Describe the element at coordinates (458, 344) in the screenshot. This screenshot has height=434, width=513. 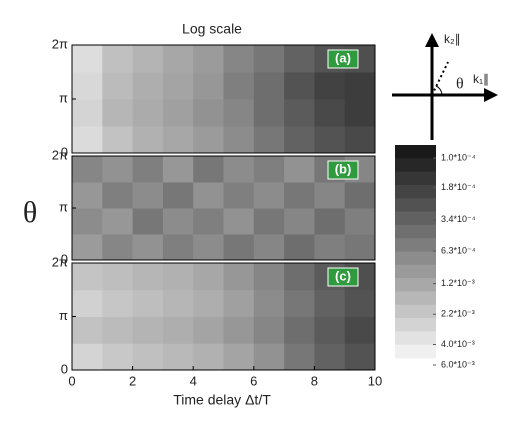
I see `colorbar-tick-label: 4.0*10⁻³` at that location.